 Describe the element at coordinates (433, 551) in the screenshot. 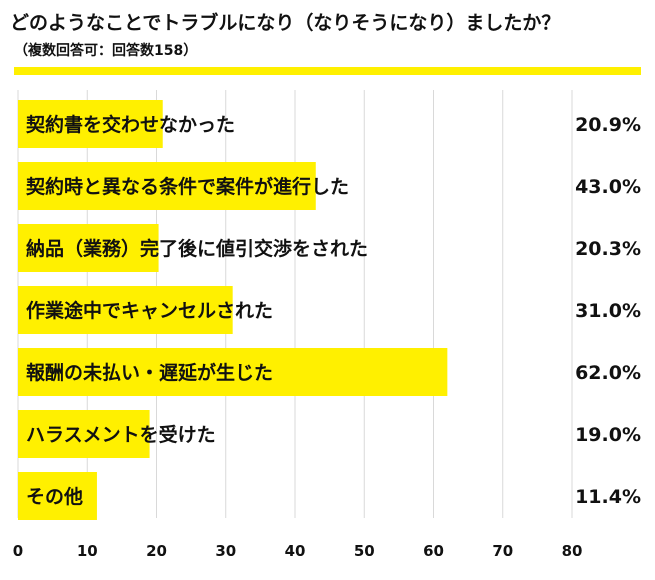

I see `x-tick-label: 60` at that location.